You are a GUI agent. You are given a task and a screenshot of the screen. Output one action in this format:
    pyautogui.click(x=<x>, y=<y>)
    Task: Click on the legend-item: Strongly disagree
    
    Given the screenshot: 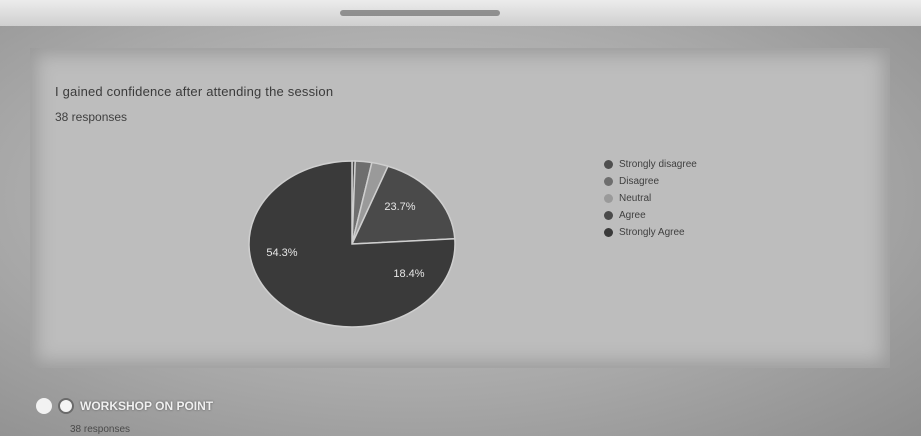 What is the action you would take?
    pyautogui.click(x=650, y=164)
    